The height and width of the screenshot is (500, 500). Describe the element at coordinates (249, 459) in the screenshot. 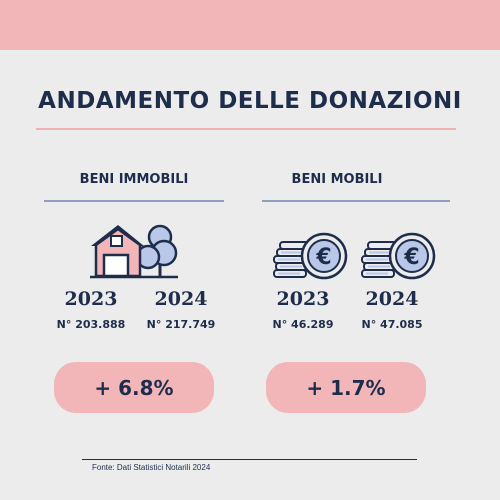

I see `source-divider` at that location.